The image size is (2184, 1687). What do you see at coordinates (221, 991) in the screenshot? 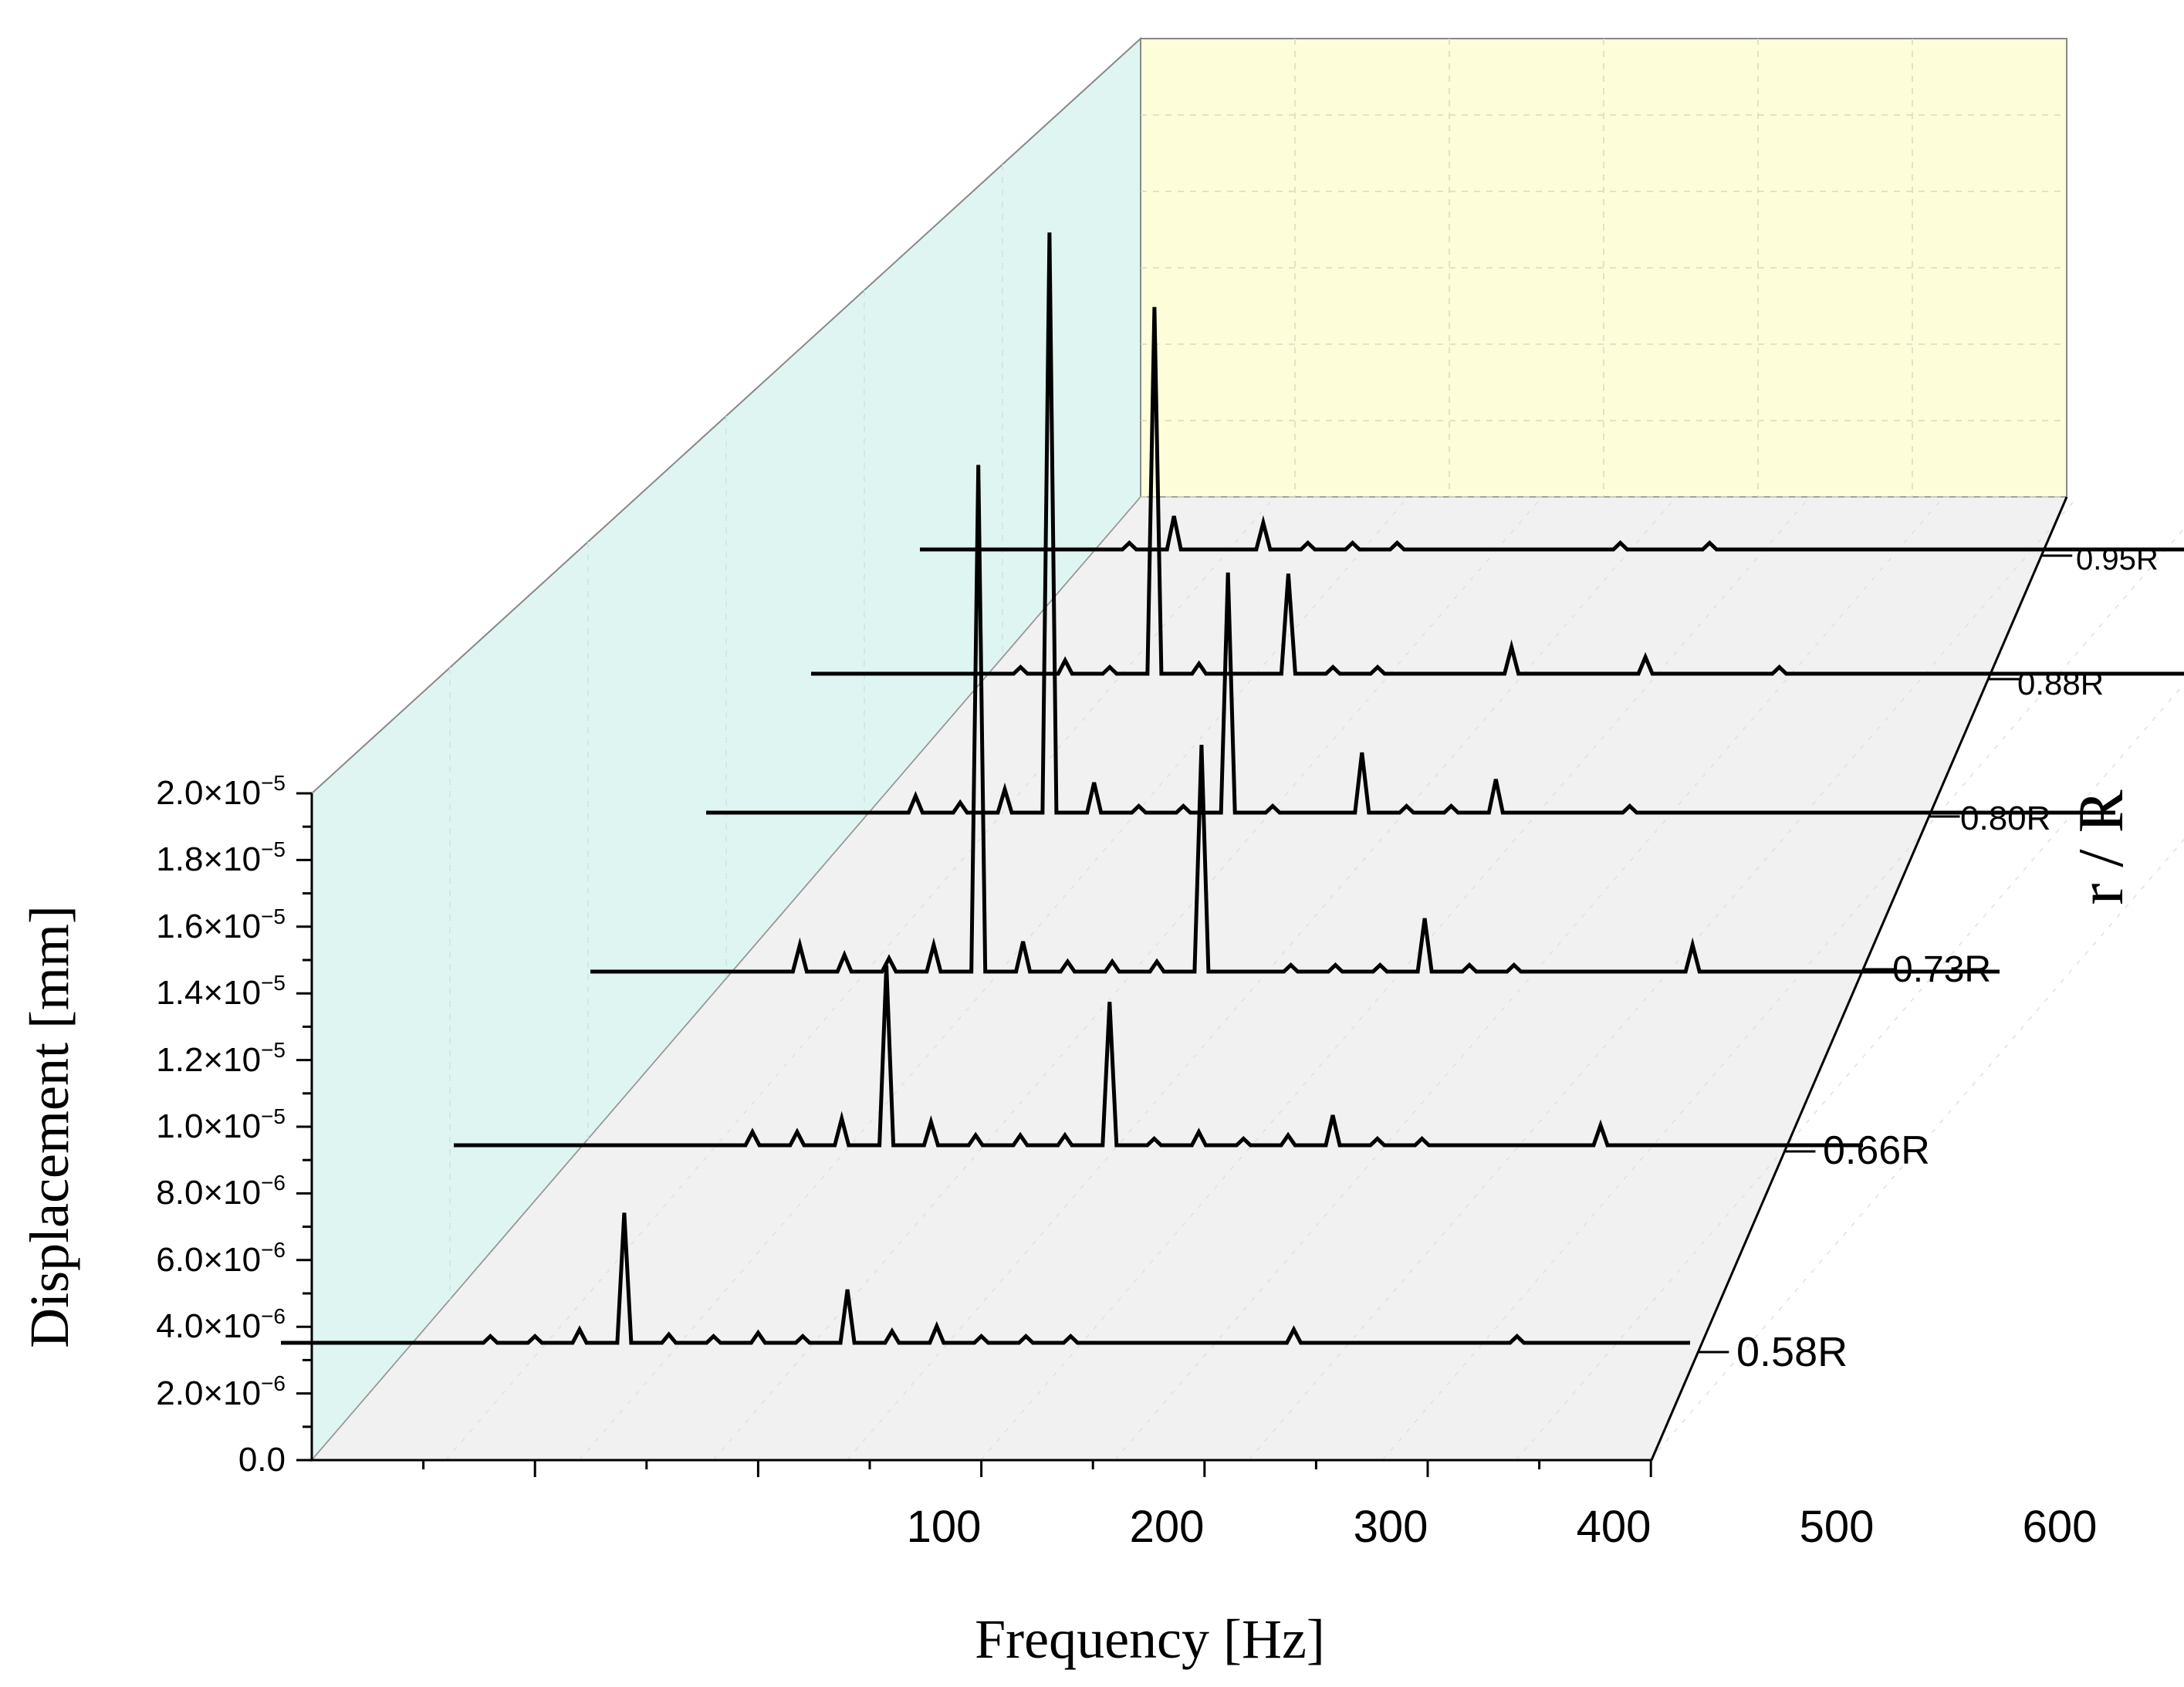
I see `y-tick-label-7: 1.4×10⁻⁵` at bounding box center [221, 991].